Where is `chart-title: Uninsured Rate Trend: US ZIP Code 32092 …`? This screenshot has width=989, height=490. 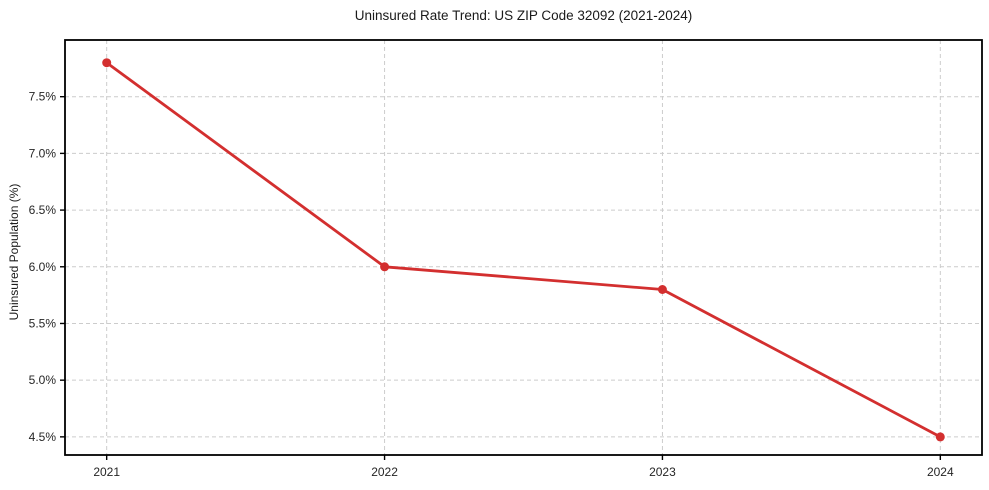
chart-title: Uninsured Rate Trend: US ZIP Code 32092 … is located at coordinates (523, 15).